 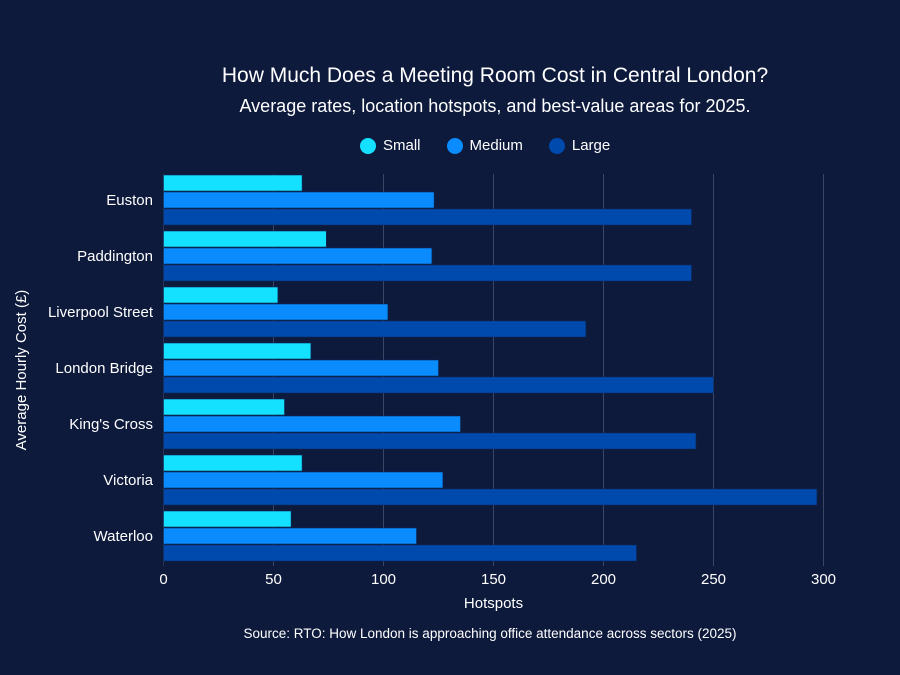 What do you see at coordinates (129, 200) in the screenshot?
I see `y-tick-label: Euston` at bounding box center [129, 200].